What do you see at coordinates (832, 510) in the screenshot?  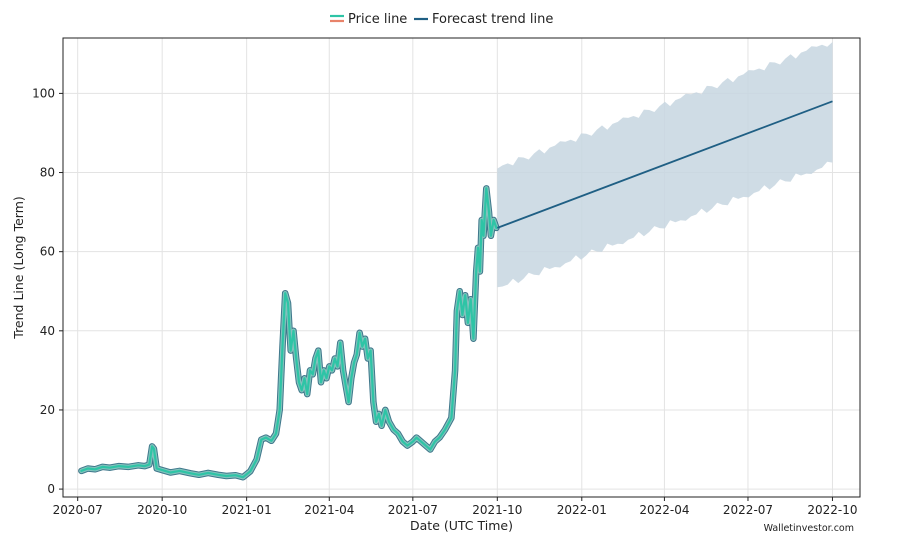 I see `x-tick-label: 2022-10` at bounding box center [832, 510].